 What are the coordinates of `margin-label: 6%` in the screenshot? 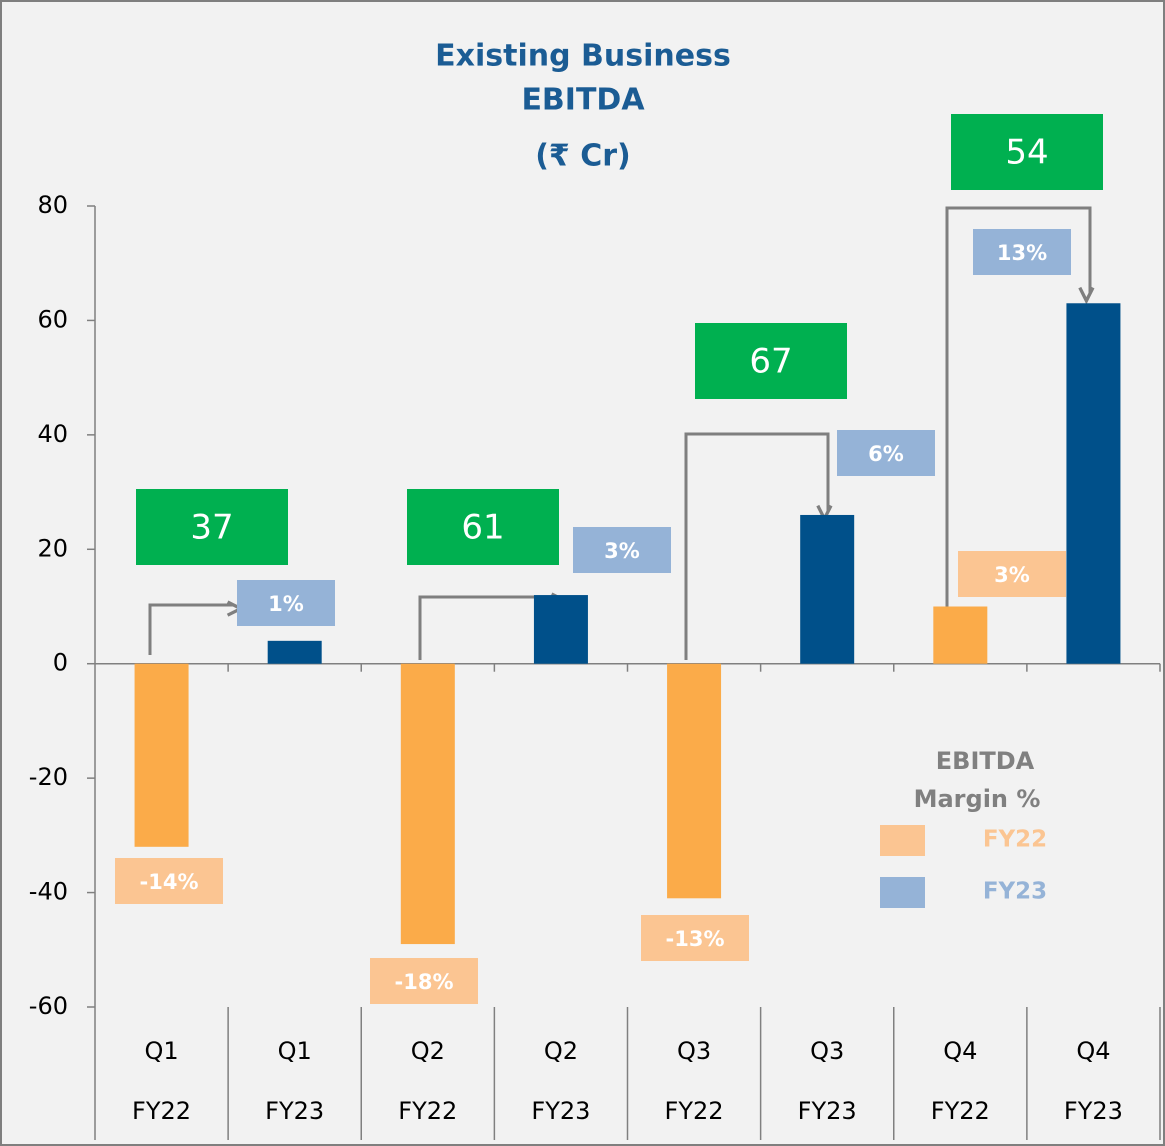 It's located at (886, 454).